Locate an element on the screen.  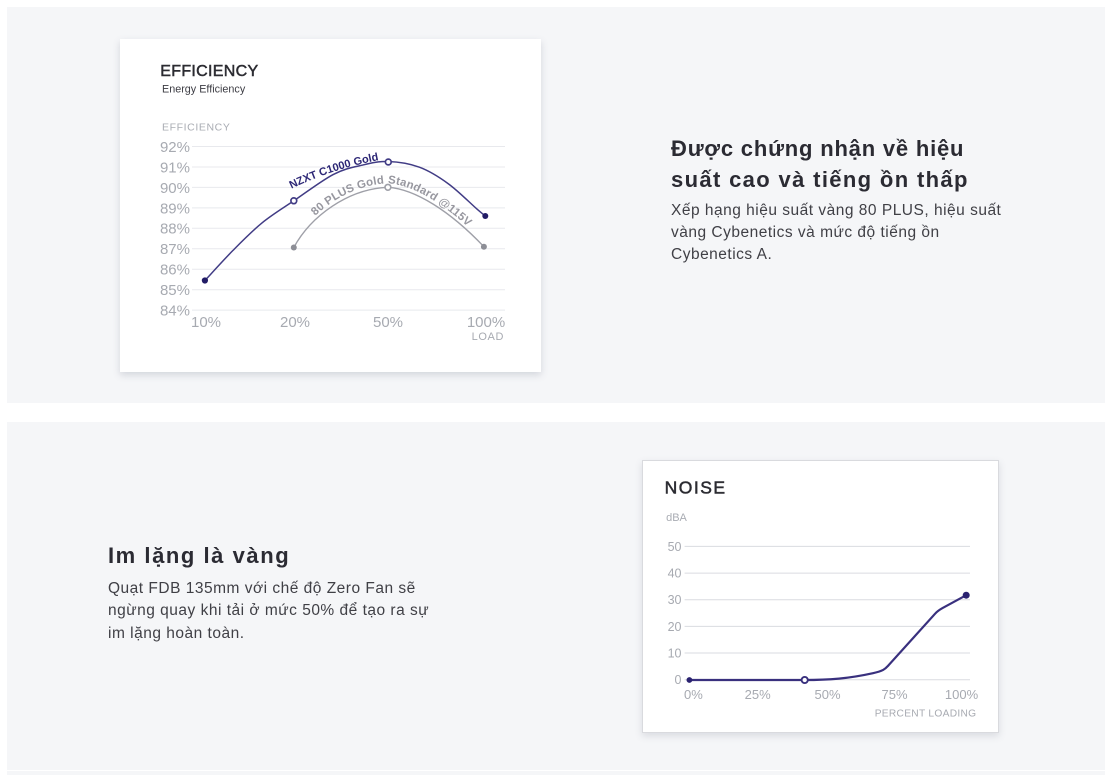
svg-text: 20 is located at coordinates (675, 627).